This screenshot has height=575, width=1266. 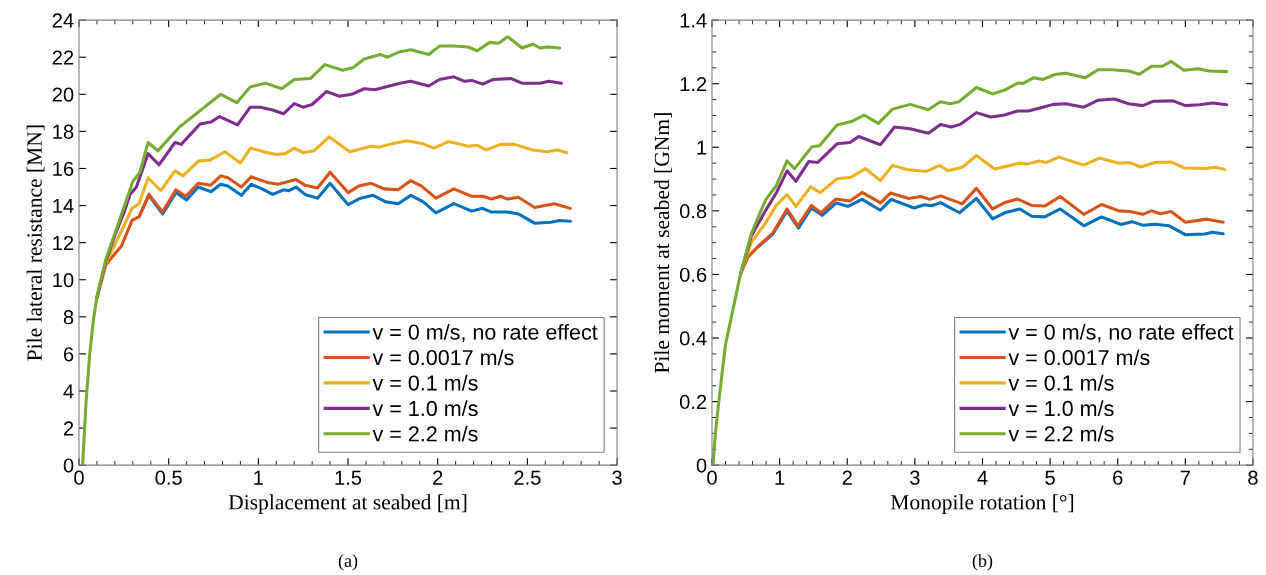 I want to click on x-tick-label: 0.5, so click(x=168, y=477).